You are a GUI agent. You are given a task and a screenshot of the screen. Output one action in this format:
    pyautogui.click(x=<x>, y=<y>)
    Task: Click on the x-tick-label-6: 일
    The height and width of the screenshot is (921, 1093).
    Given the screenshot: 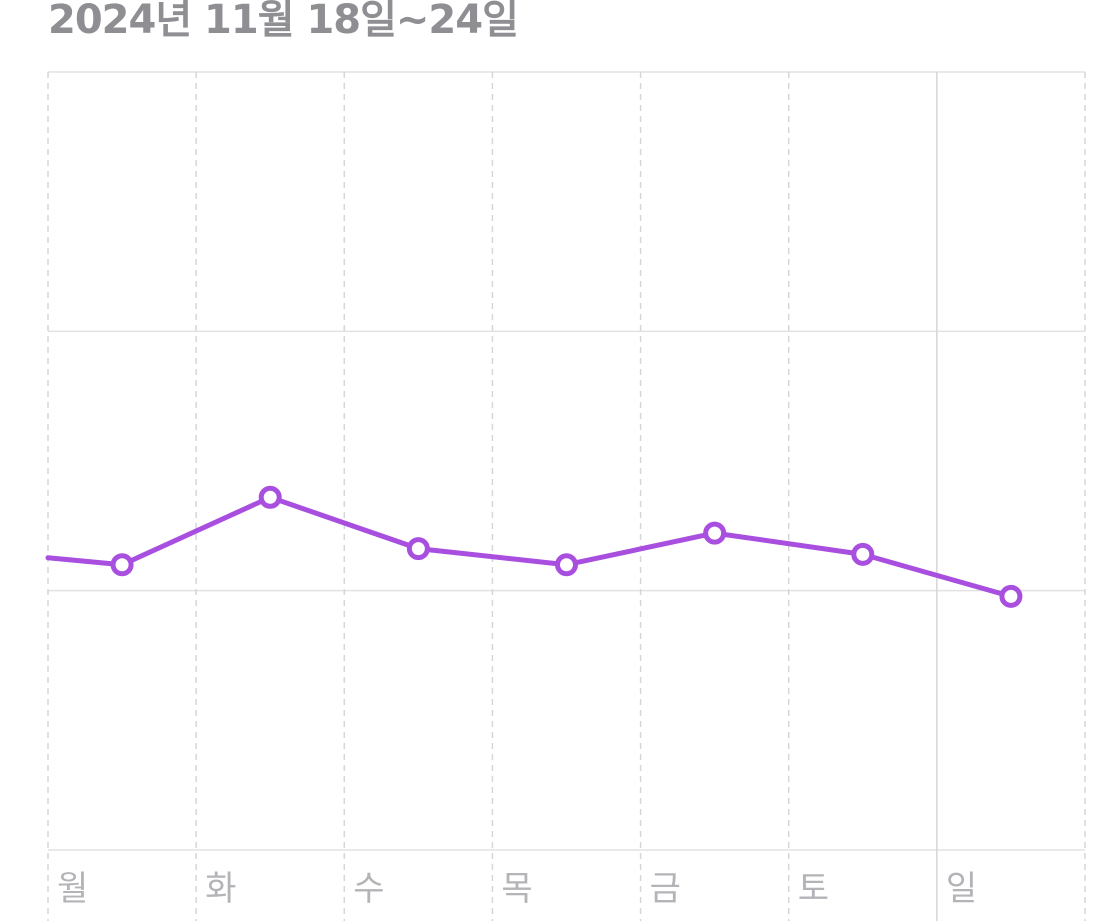 What is the action you would take?
    pyautogui.click(x=961, y=889)
    